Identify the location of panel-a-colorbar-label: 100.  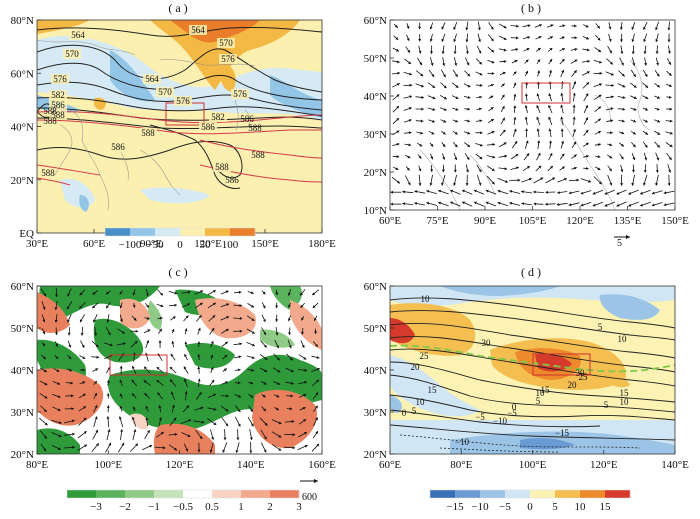
(230, 245).